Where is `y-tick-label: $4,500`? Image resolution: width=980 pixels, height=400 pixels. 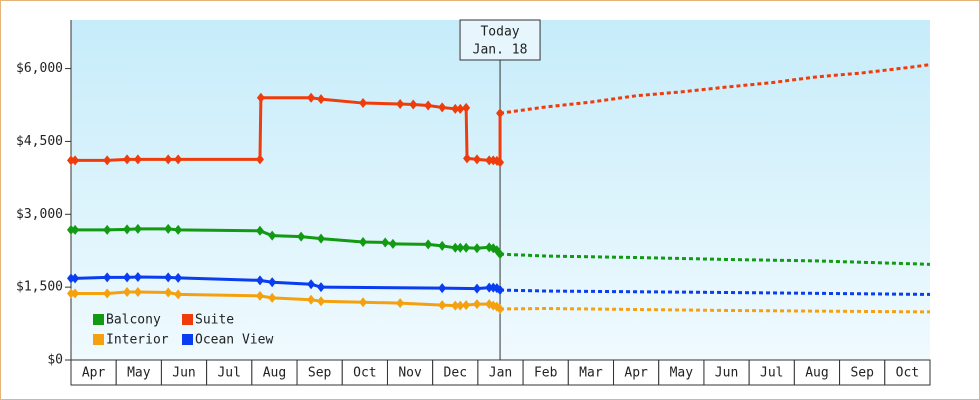 y-tick-label: $4,500 is located at coordinates (39, 141).